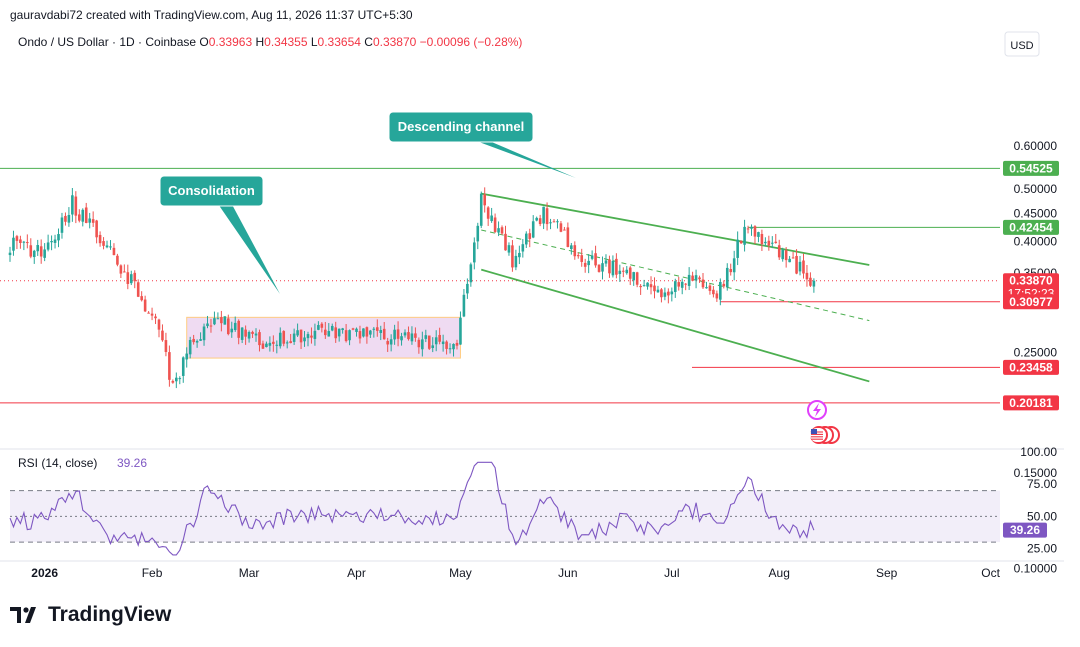  What do you see at coordinates (1036, 473) in the screenshot?
I see `price-tick-6: 0.15000` at bounding box center [1036, 473].